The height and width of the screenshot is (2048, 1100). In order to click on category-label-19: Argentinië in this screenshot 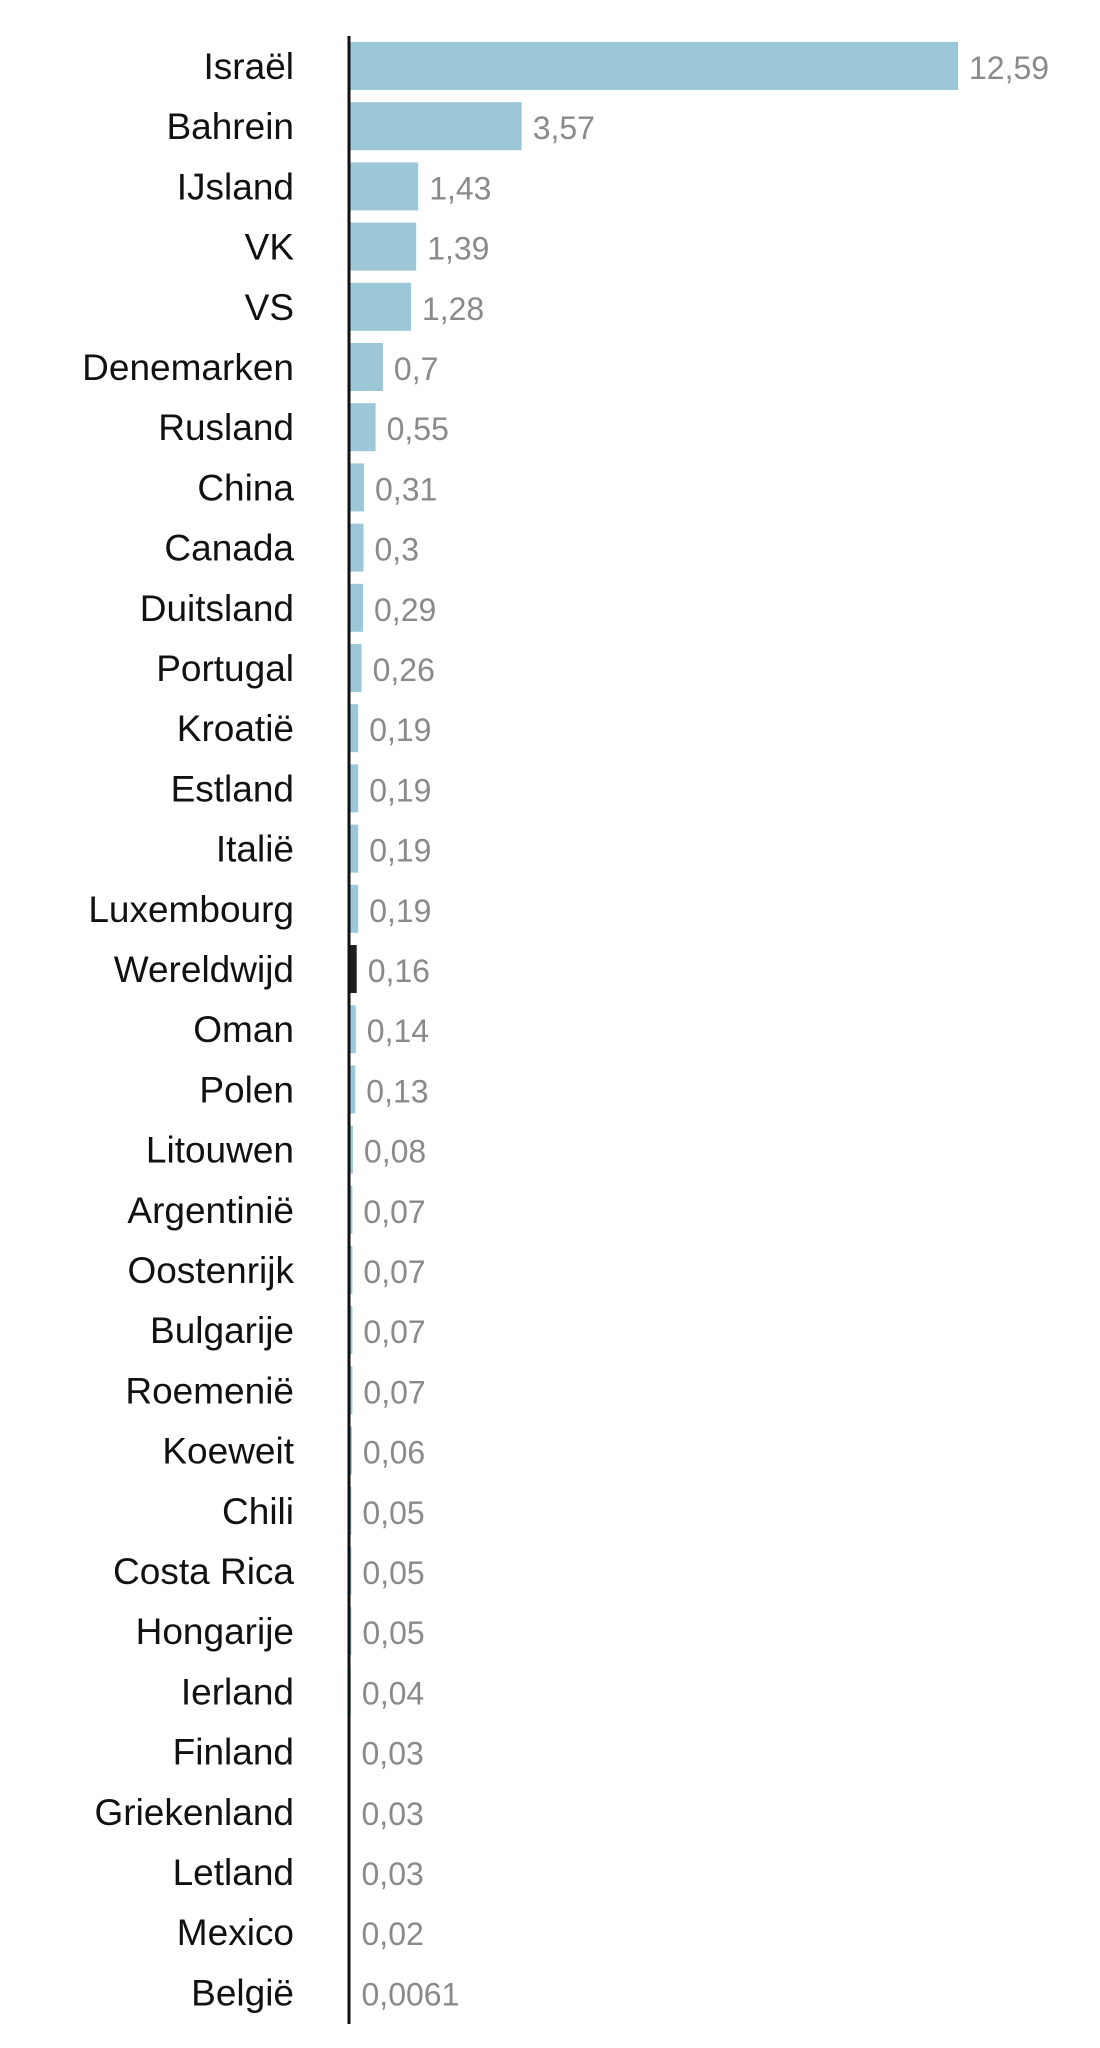, I will do `click(210, 1210)`.